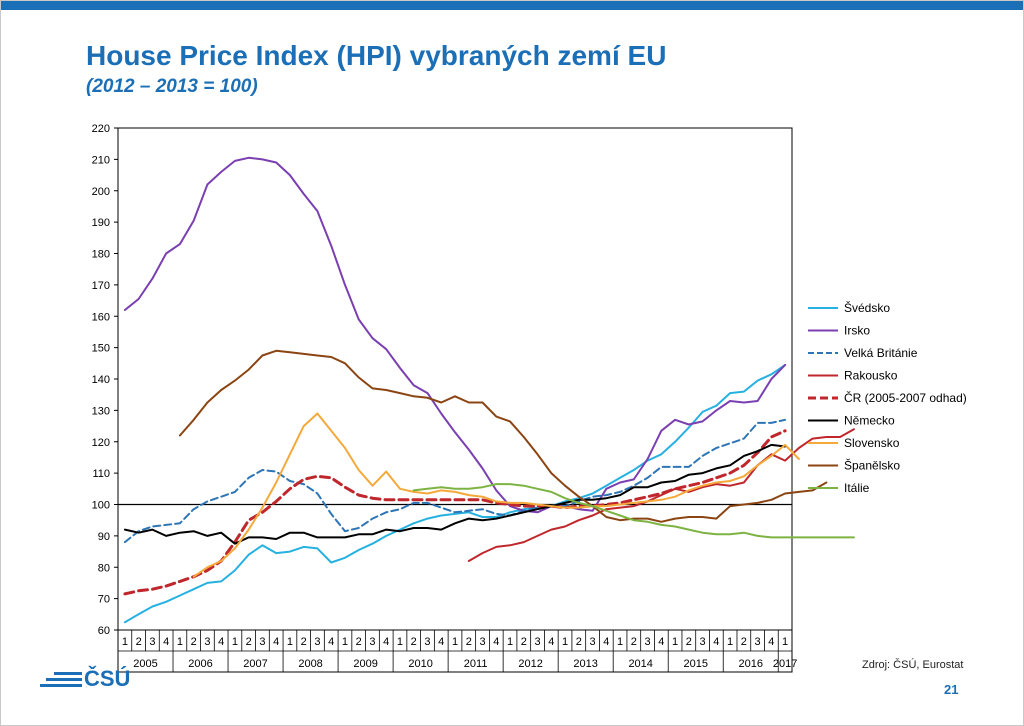 The width and height of the screenshot is (1024, 726). Describe the element at coordinates (101, 129) in the screenshot. I see `y-tick-label: 220` at that location.